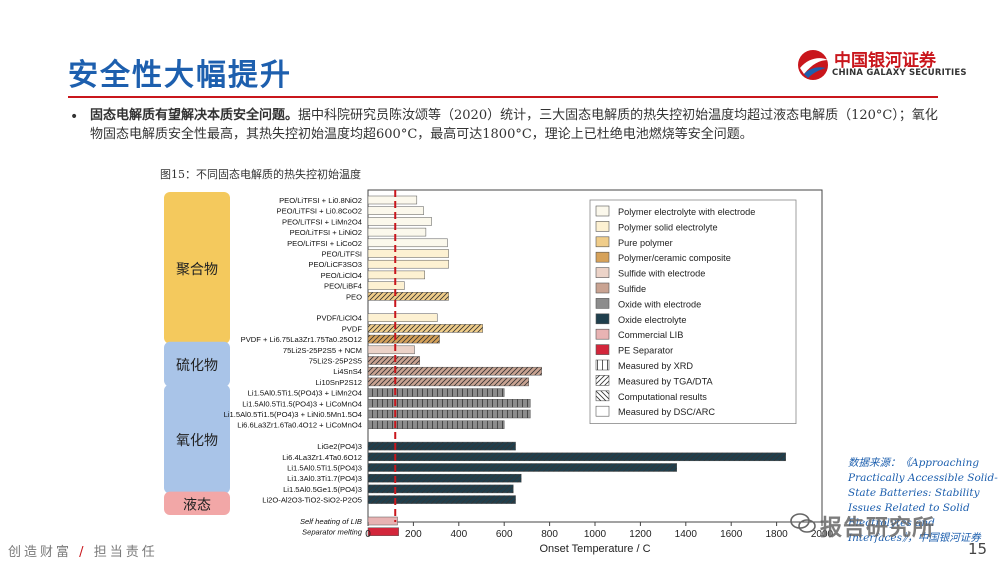 Image resolution: width=1000 pixels, height=562 pixels. I want to click on legend-label-8: Commercial LIB, so click(650, 335).